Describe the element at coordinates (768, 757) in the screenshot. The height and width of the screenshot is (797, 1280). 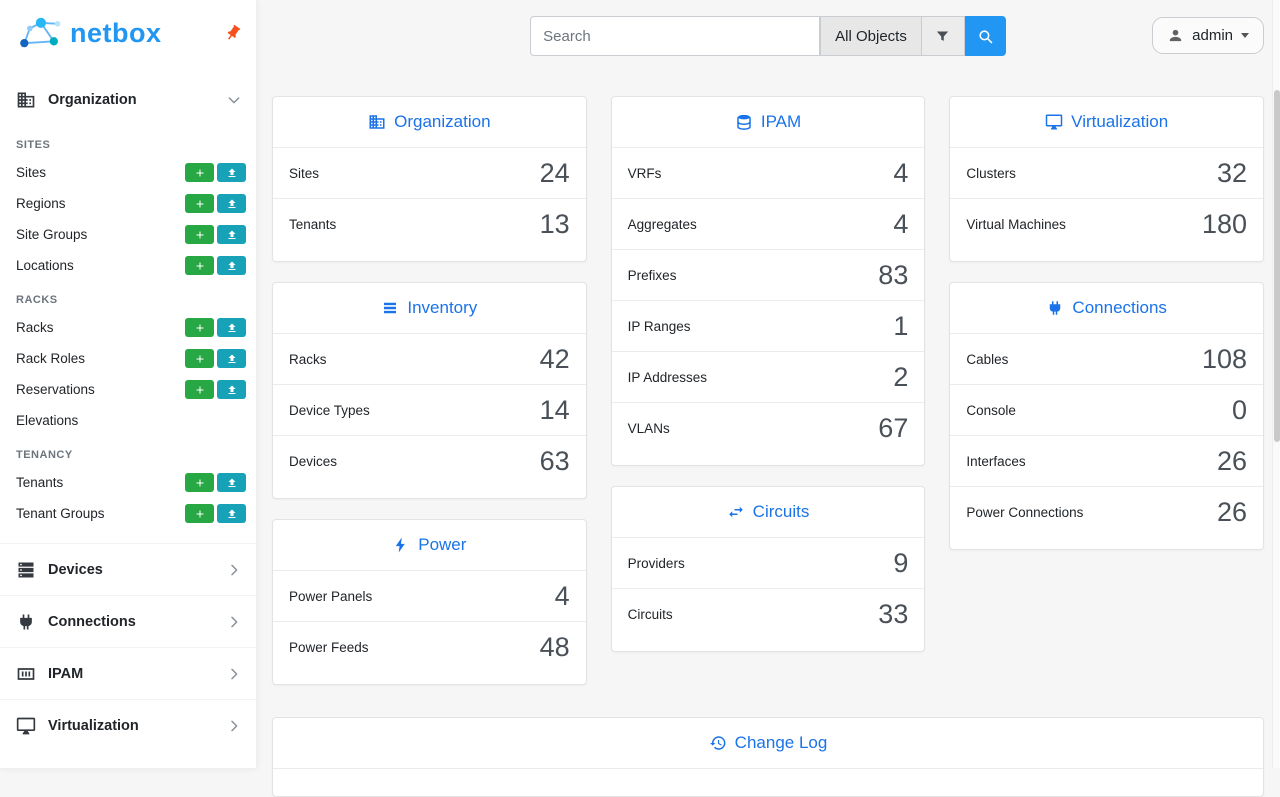
I see `change-log-card: Change Log` at that location.